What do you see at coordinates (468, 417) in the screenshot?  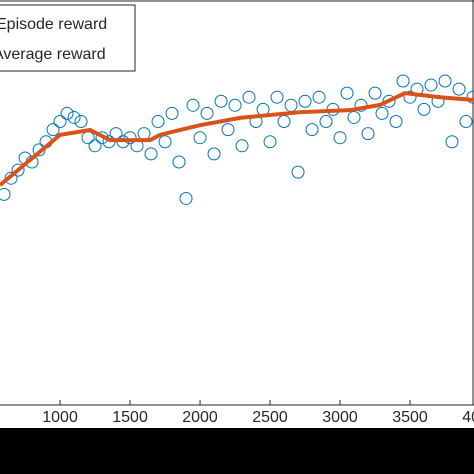 I see `x-tick-label: 4000` at bounding box center [468, 417].